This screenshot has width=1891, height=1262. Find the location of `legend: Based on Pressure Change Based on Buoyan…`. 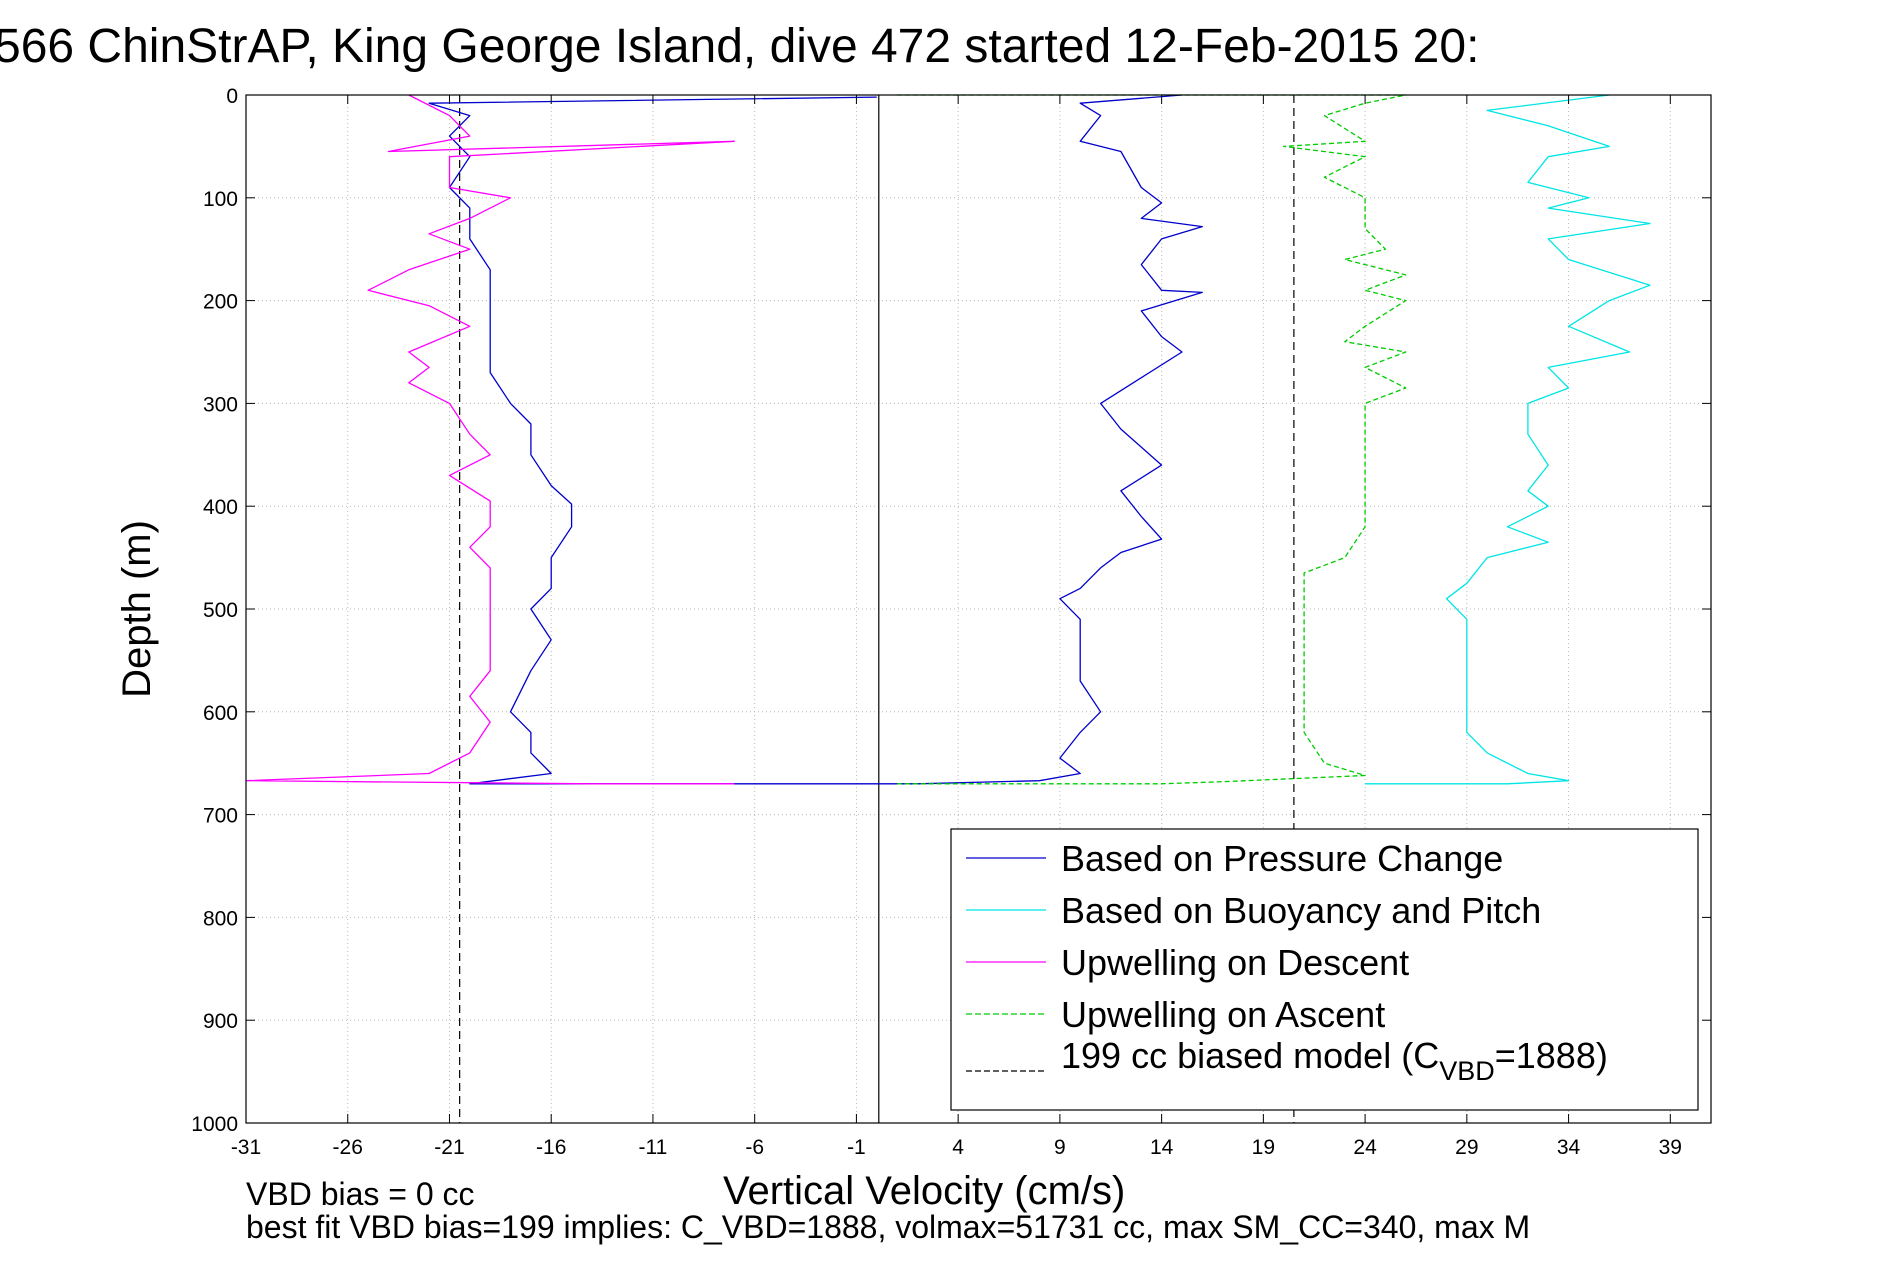

legend: Based on Pressure Change Based on Buoyan… is located at coordinates (1324, 969).